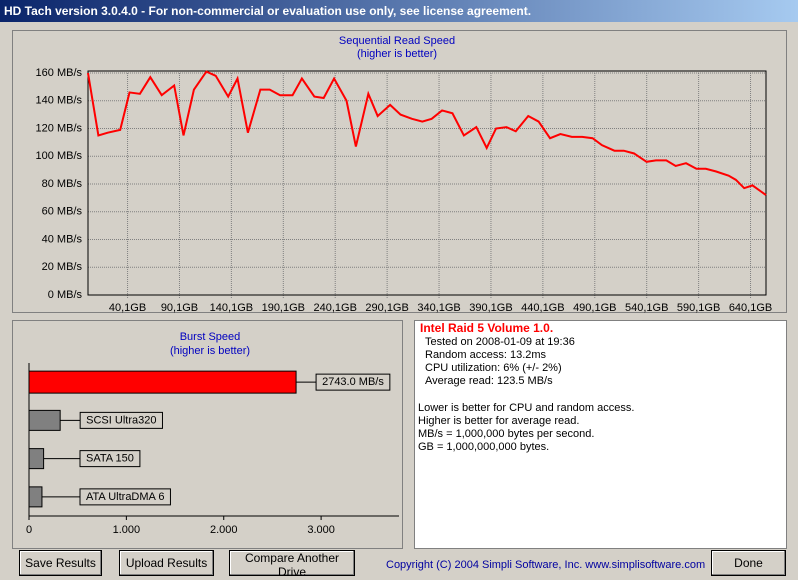 The height and width of the screenshot is (580, 798). I want to click on burst-subtitle: (higher is better), so click(210, 351).